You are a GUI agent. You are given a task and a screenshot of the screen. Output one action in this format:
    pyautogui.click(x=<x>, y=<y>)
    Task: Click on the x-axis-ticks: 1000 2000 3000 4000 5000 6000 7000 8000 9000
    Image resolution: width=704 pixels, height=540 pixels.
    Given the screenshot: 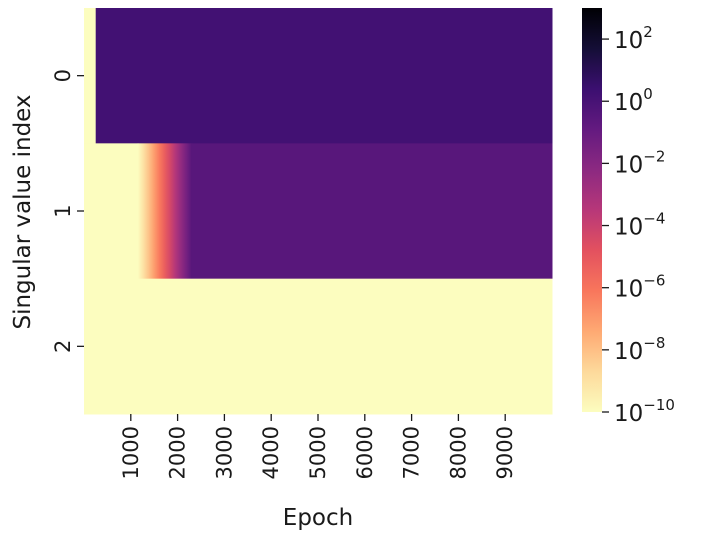 What is the action you would take?
    pyautogui.click(x=318, y=446)
    